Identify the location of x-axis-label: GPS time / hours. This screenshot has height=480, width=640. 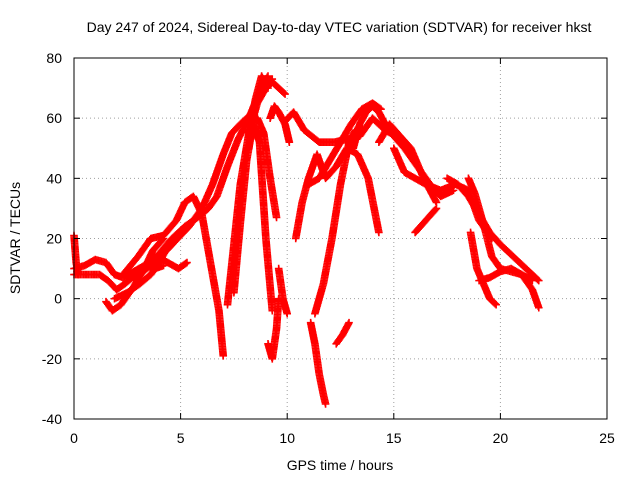
(340, 465).